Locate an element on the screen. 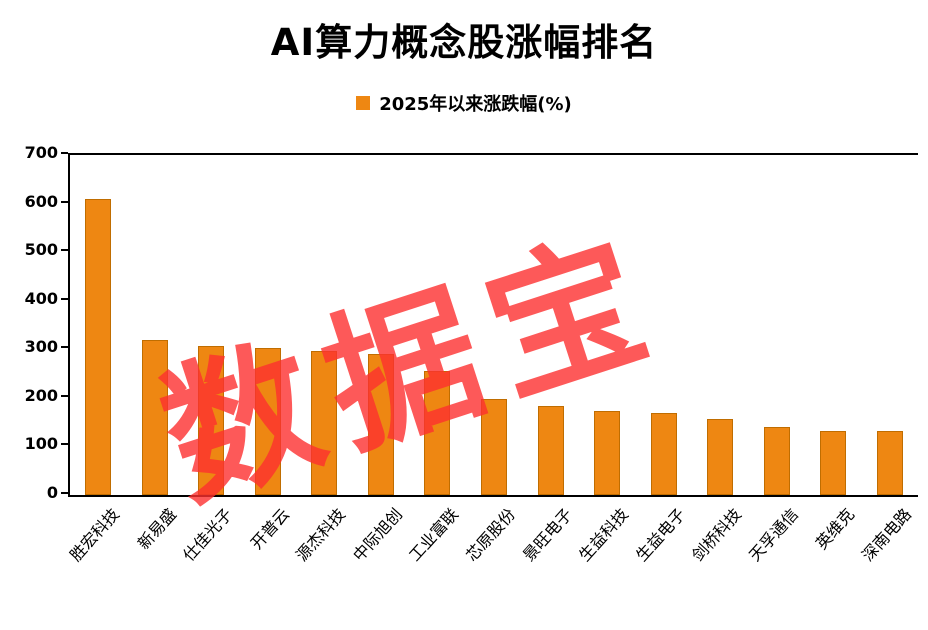 The height and width of the screenshot is (630, 928). x-axis-category-label: 剑桥科技 is located at coordinates (717, 534).